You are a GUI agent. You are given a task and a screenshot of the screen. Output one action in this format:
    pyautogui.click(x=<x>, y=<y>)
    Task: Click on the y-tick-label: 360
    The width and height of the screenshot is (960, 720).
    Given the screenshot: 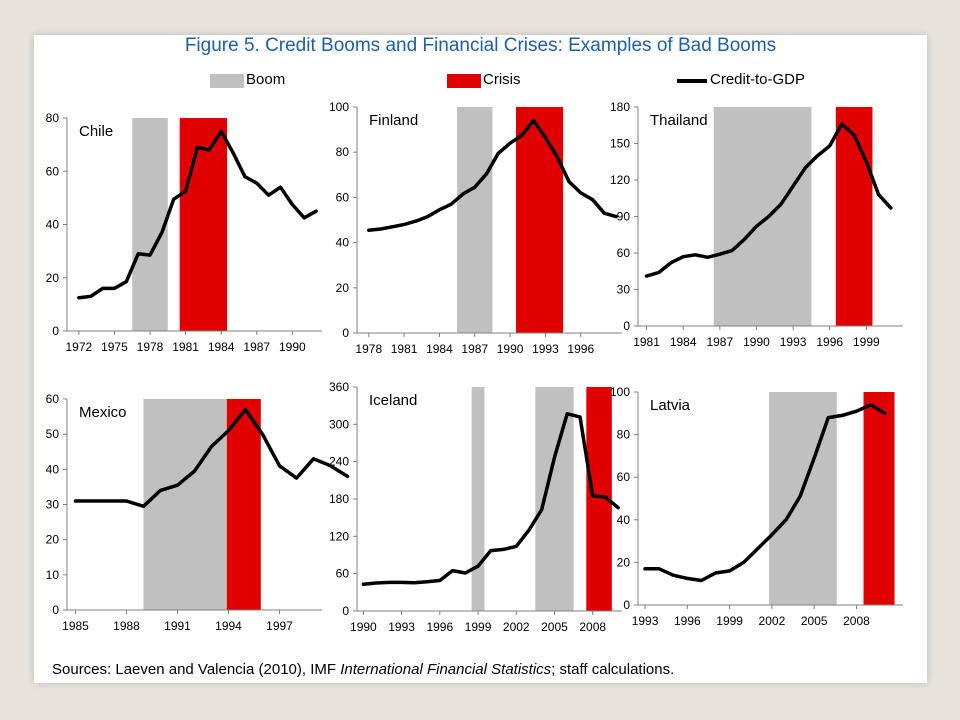 What is the action you would take?
    pyautogui.click(x=339, y=387)
    